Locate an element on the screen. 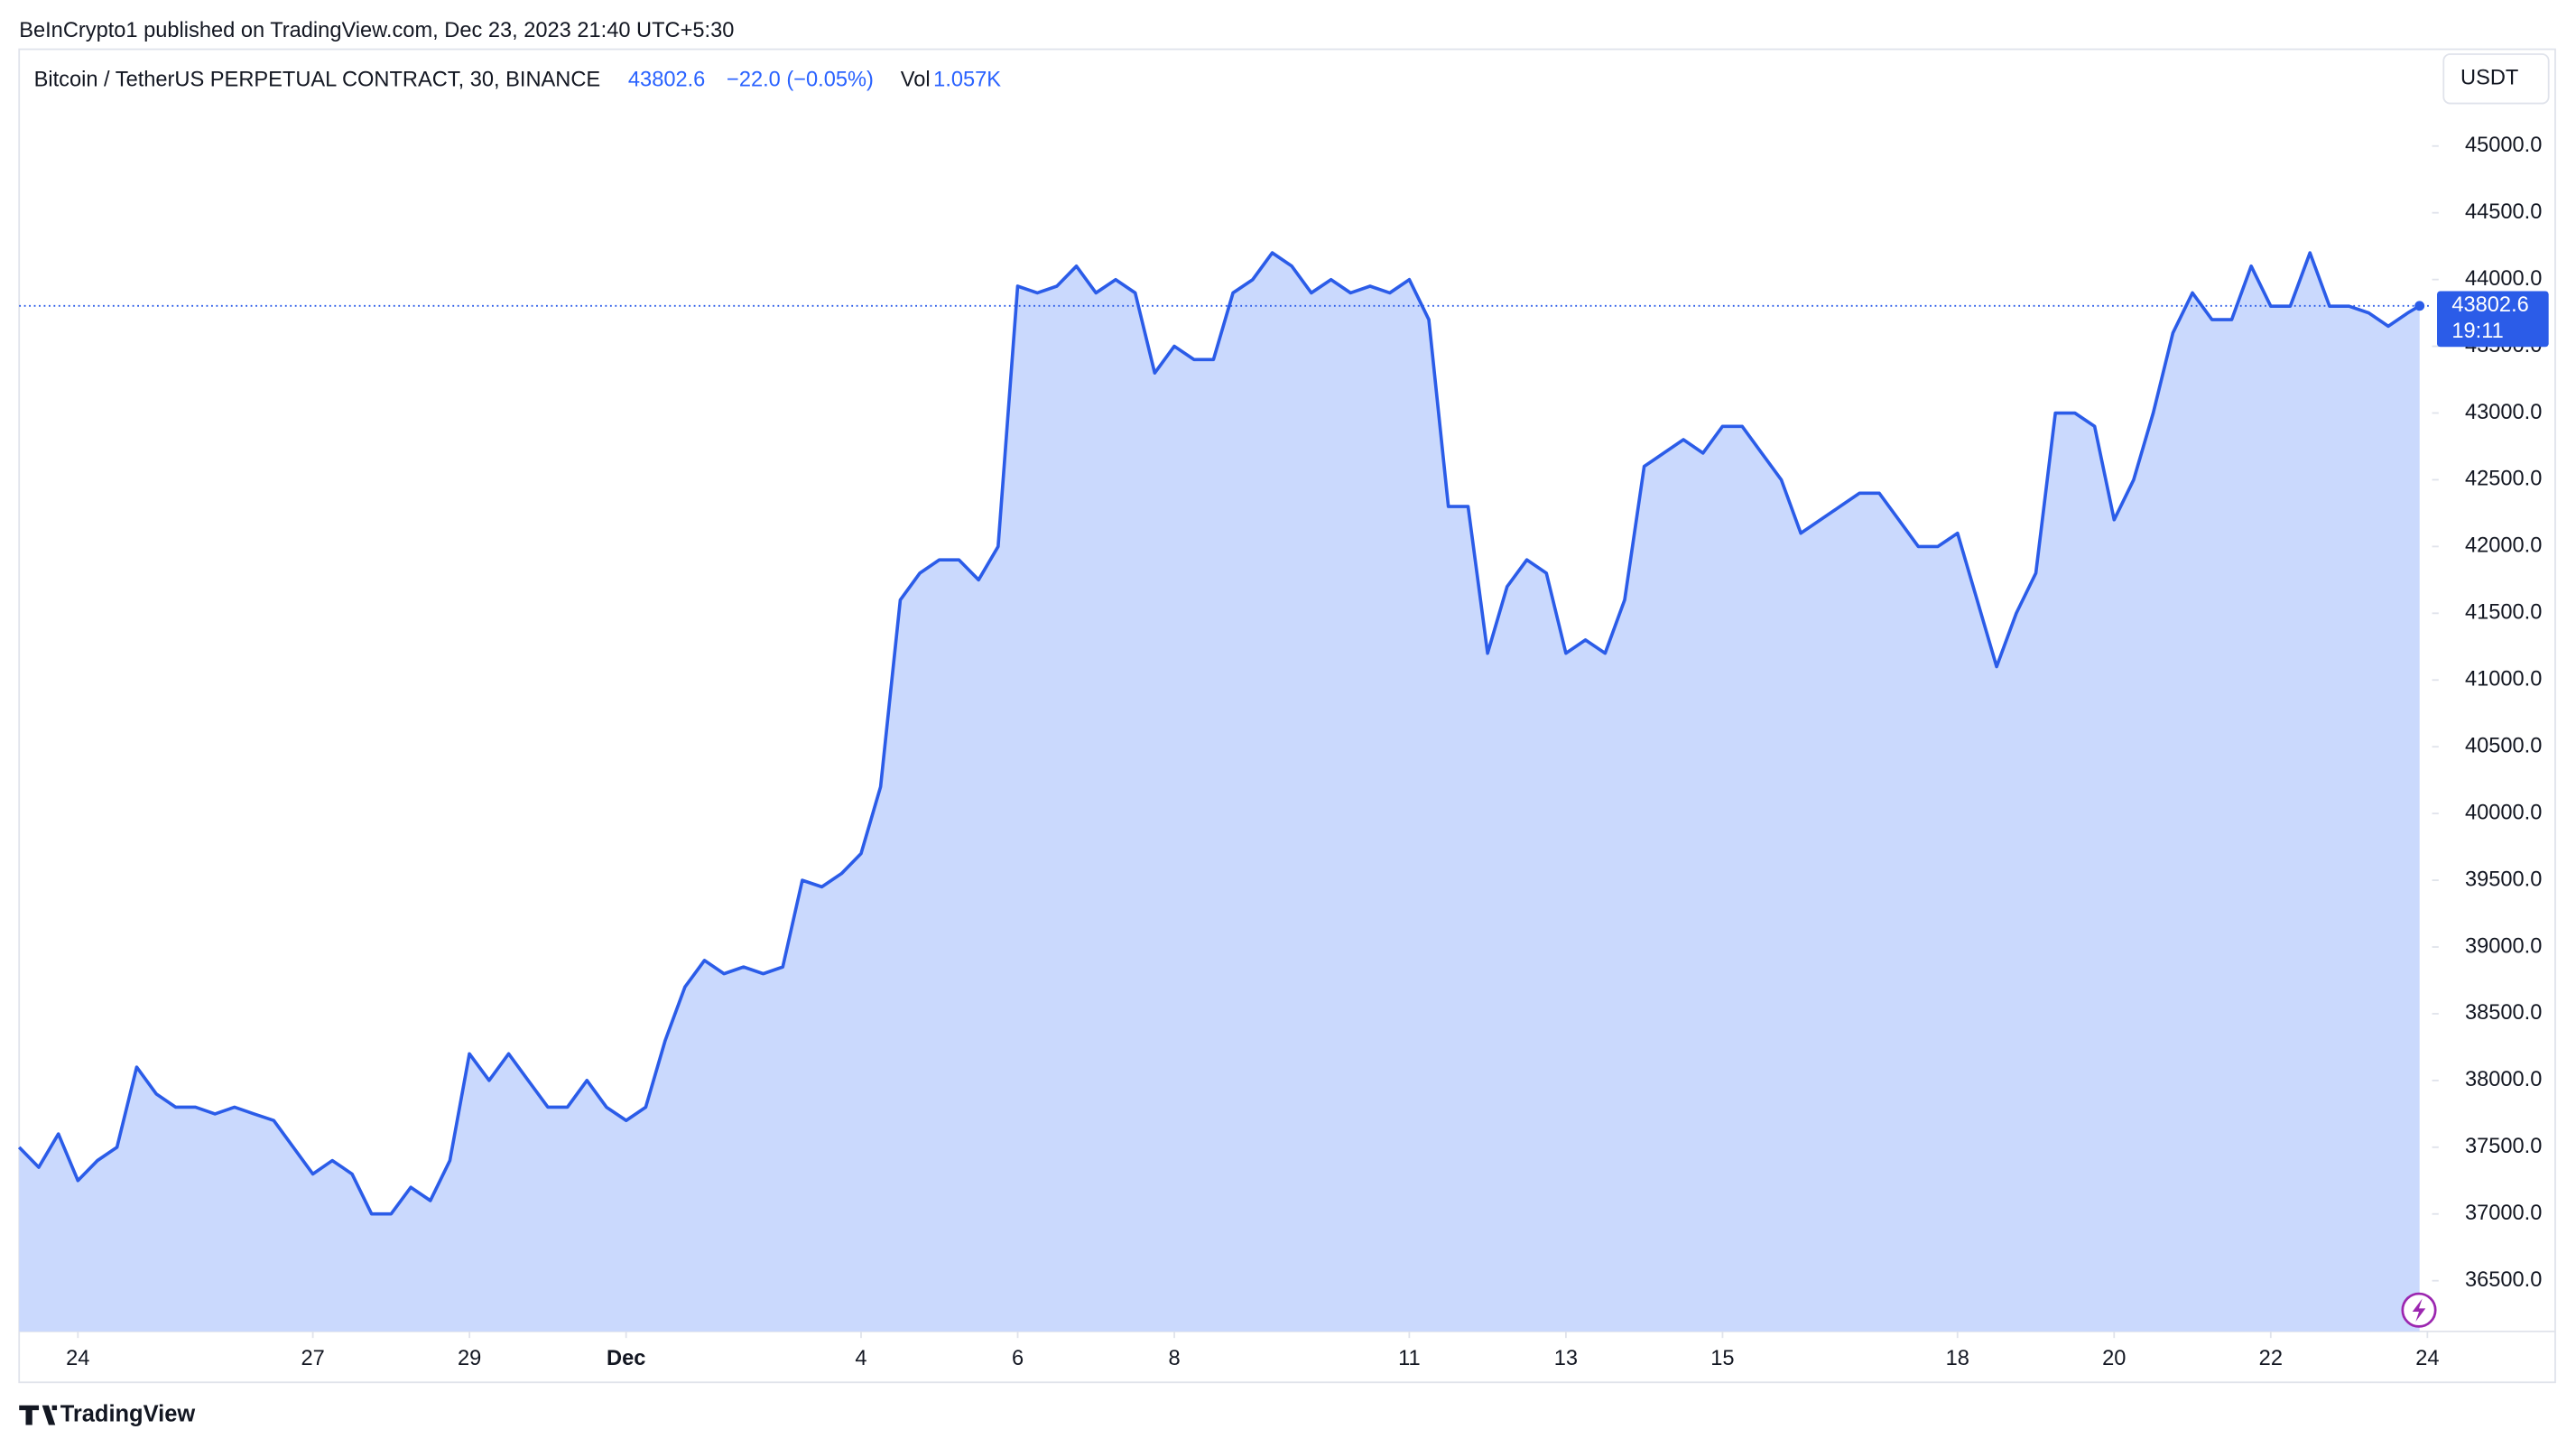 The width and height of the screenshot is (2576, 1448). y-tick-label: 37500.0 is located at coordinates (2503, 1146).